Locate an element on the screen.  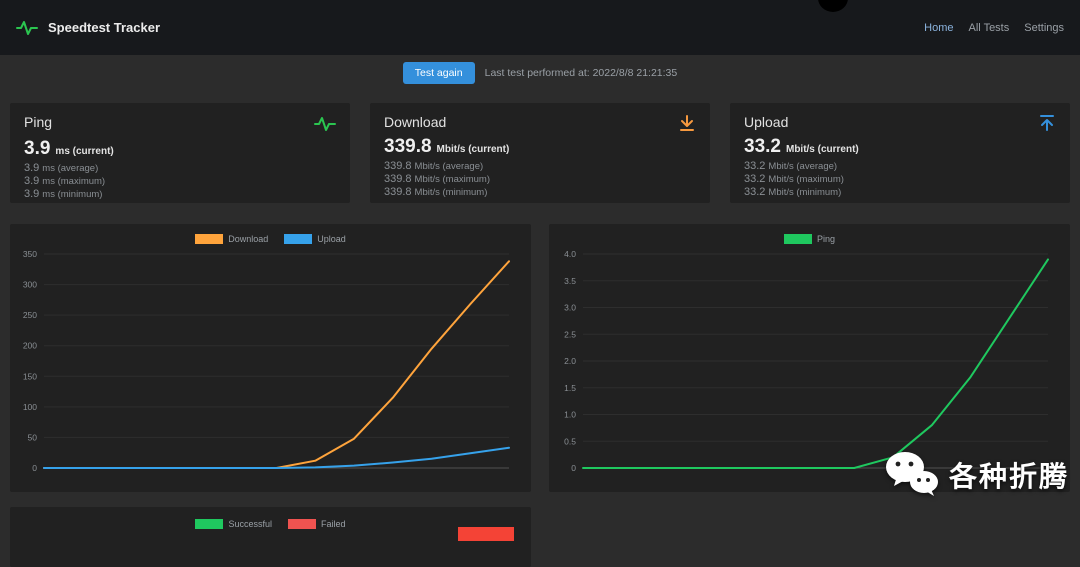
legend-item: Successful is located at coordinates (233, 524).